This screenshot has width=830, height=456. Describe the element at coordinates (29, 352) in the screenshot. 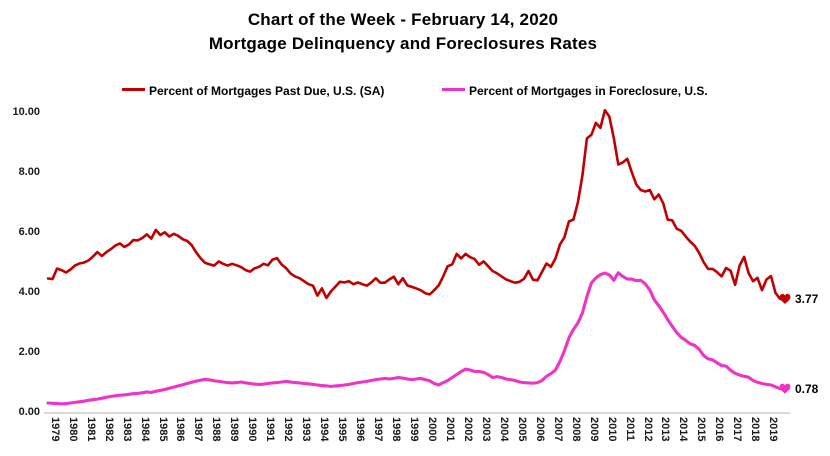

I see `y-axis-tick-label: 2.00` at that location.